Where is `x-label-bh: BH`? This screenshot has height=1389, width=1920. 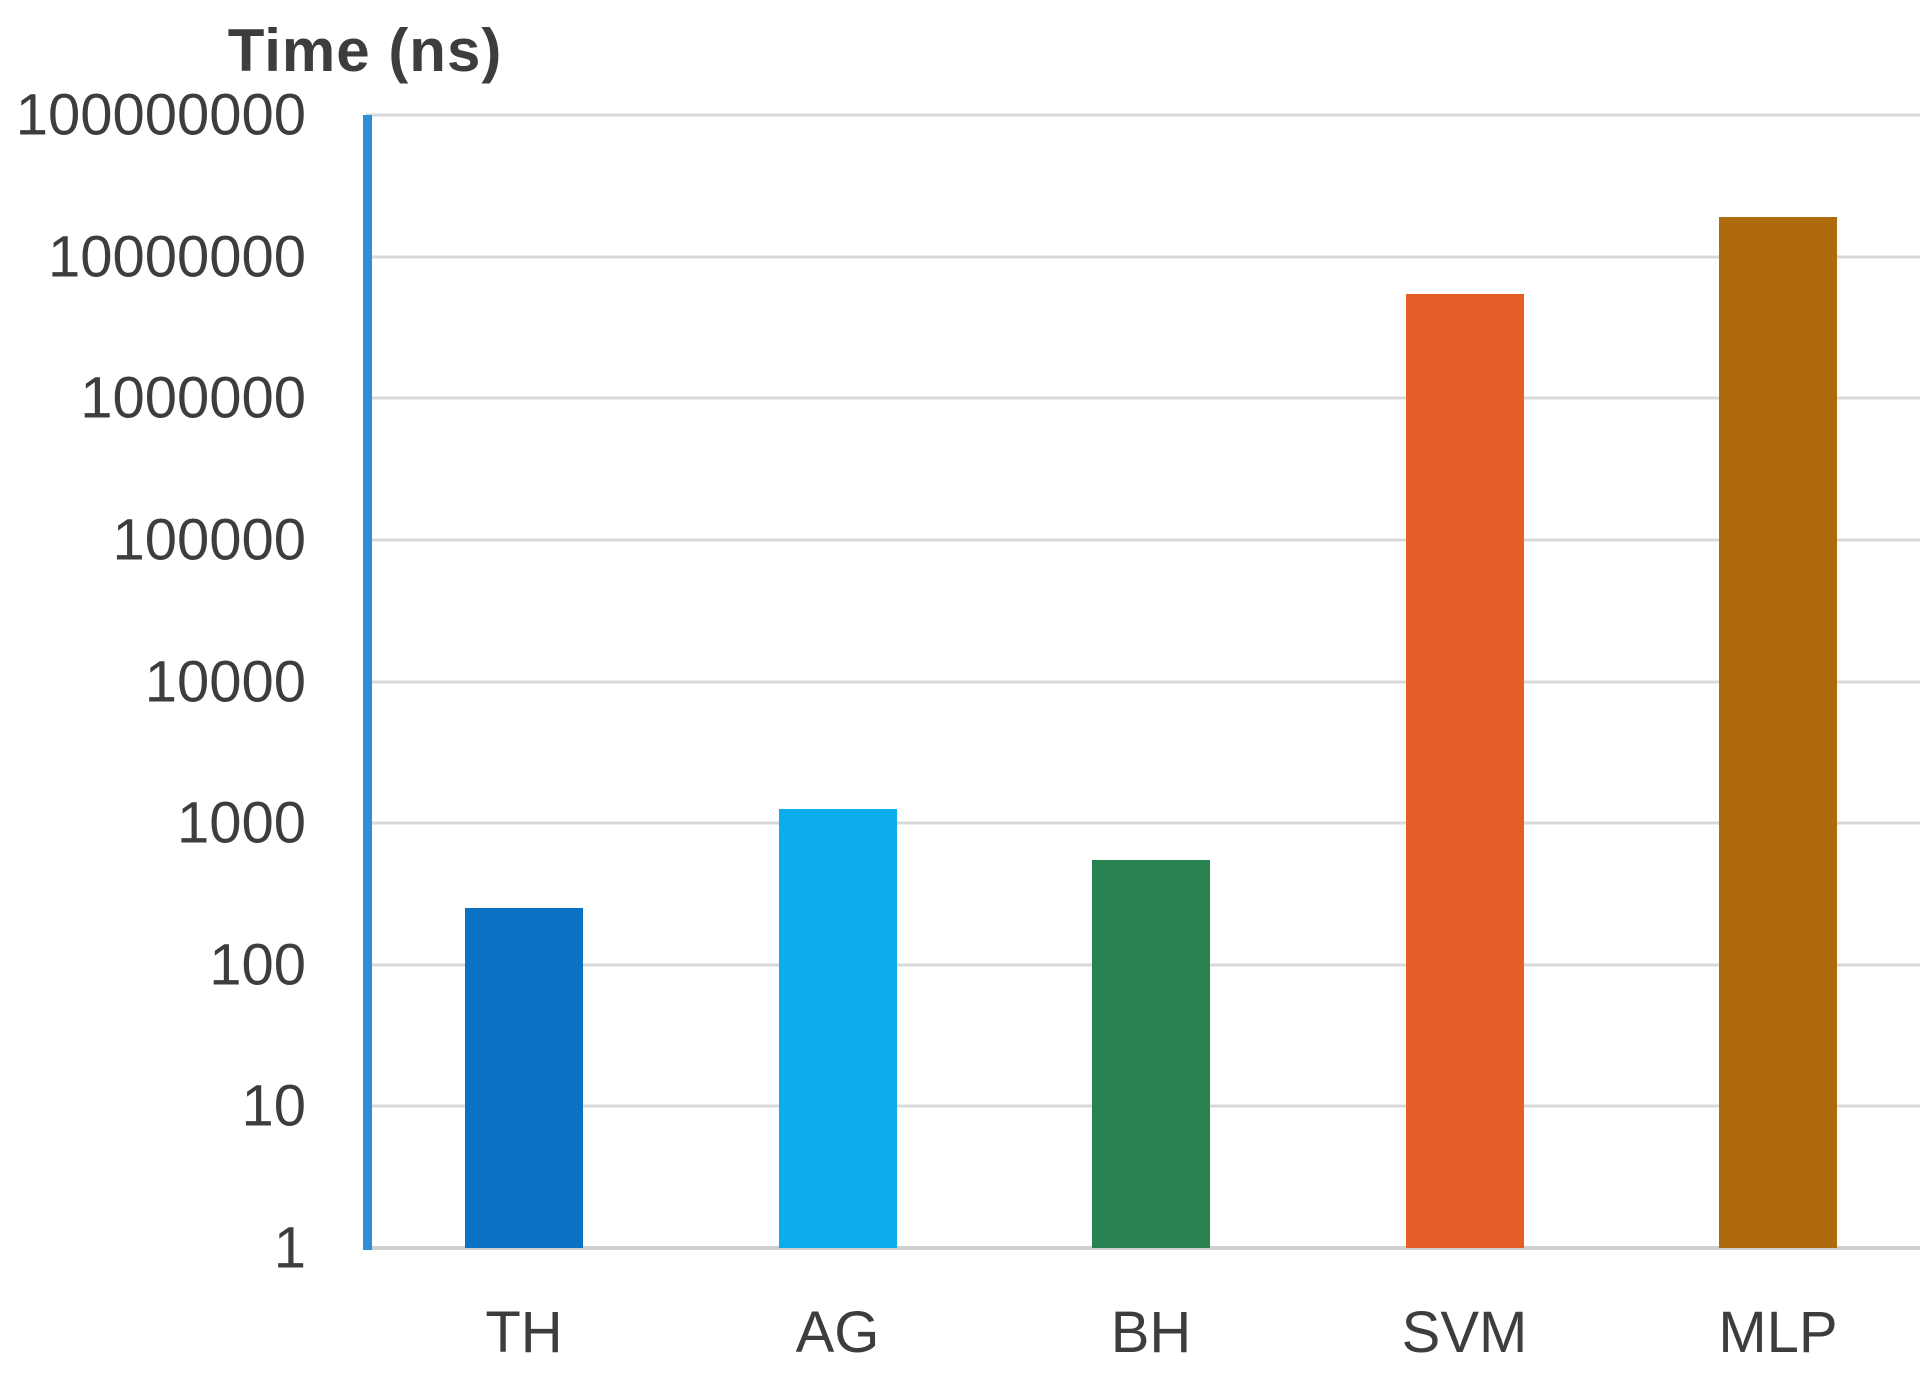
x-label-bh: BH is located at coordinates (1151, 1332).